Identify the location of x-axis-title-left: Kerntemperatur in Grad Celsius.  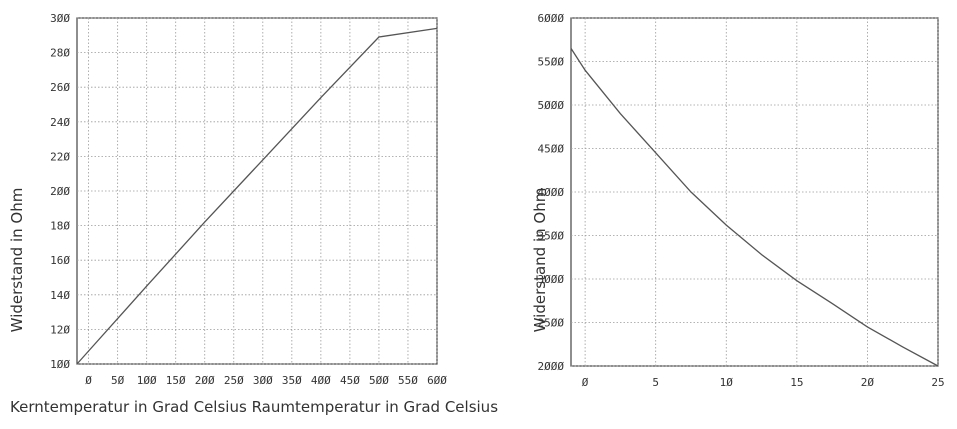
(128, 407).